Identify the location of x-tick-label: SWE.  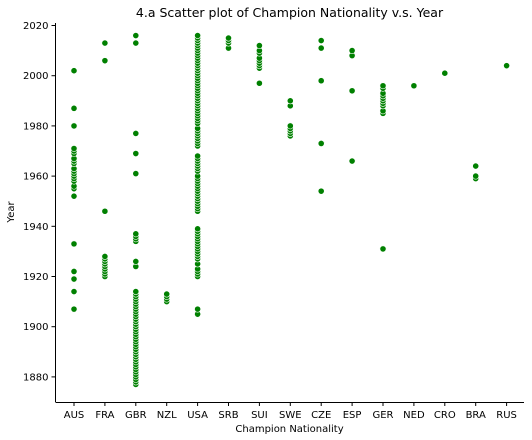
(290, 415).